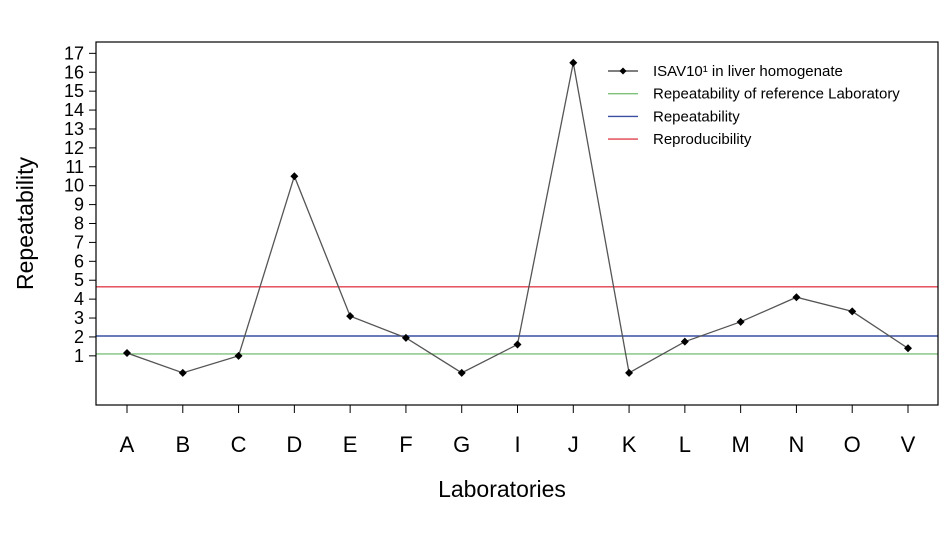 Image resolution: width=950 pixels, height=554 pixels. Describe the element at coordinates (748, 71) in the screenshot. I see `legend-label-0: ISAV10¹ in liver homogenate` at that location.